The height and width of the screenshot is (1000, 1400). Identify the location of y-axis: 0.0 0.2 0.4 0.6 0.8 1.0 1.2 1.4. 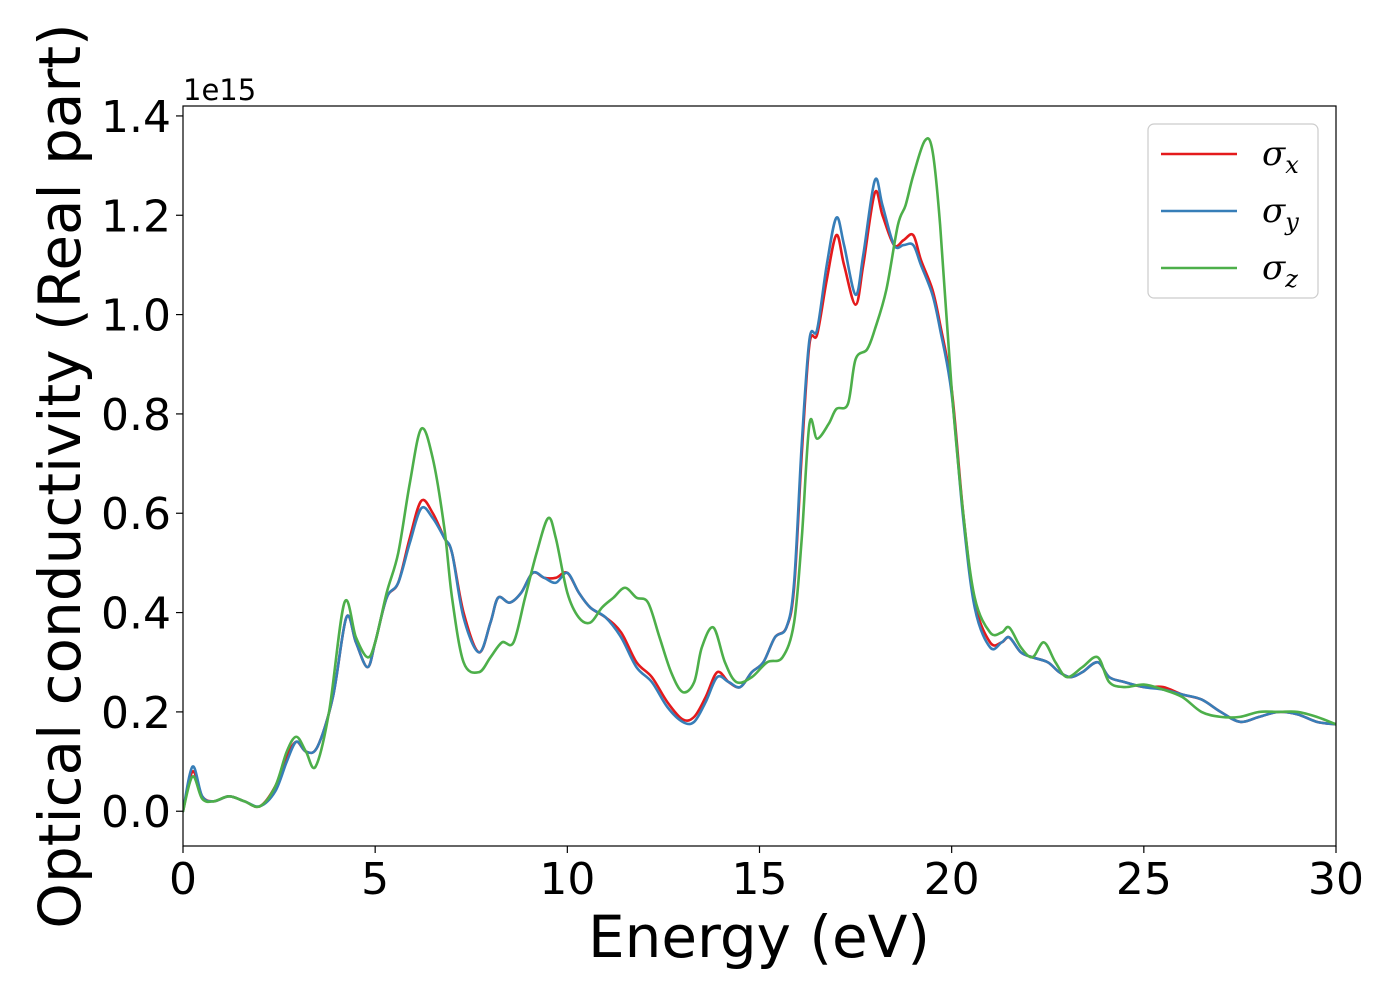
(142, 465).